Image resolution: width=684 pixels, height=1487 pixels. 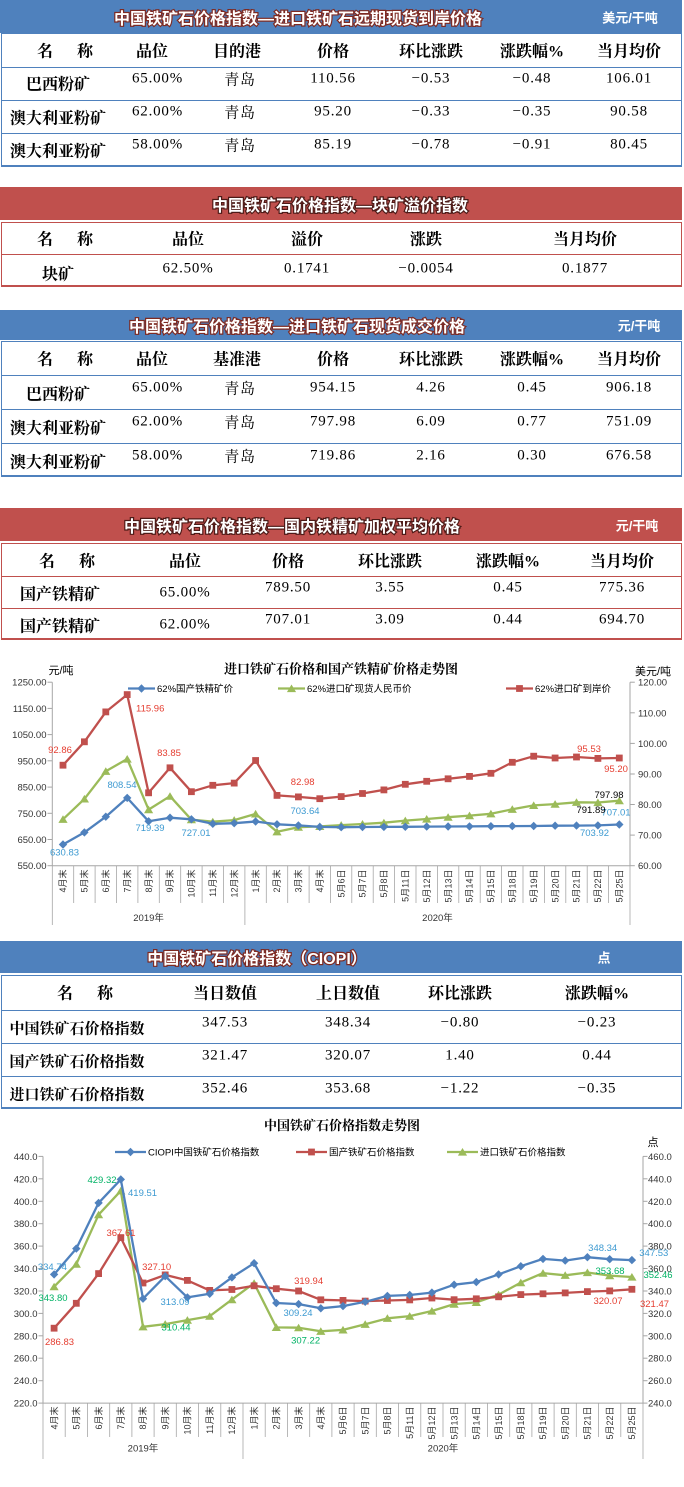 What do you see at coordinates (406, 886) in the screenshot?
I see `svg-text: 5月11日` at bounding box center [406, 886].